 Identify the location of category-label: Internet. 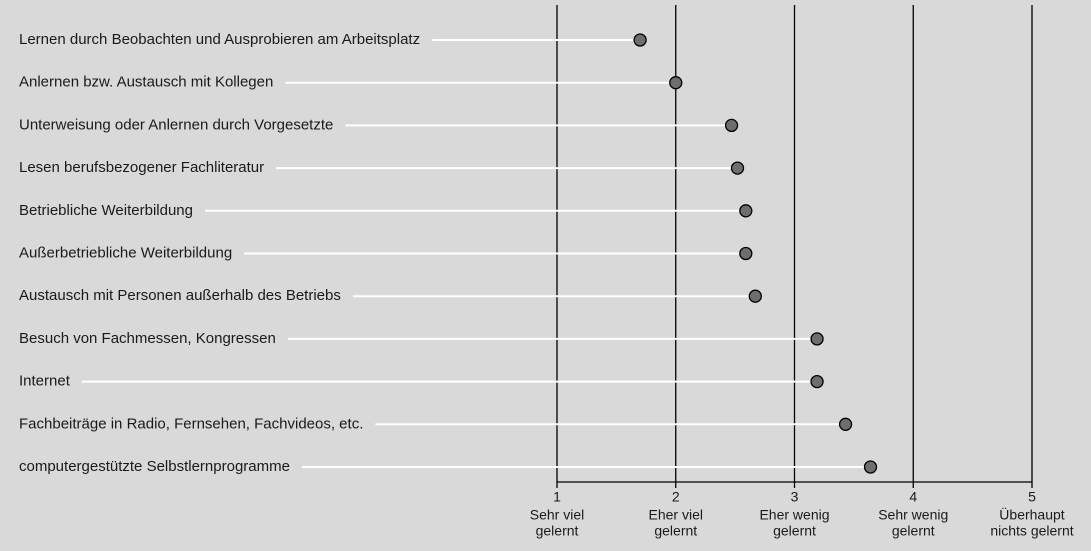
(45, 381).